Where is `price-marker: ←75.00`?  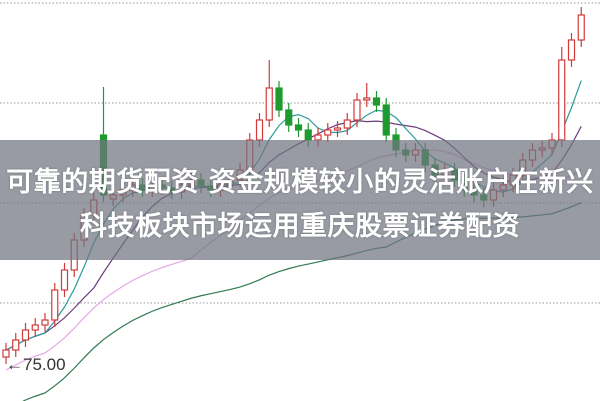
price-marker: ←75.00 is located at coordinates (36, 364).